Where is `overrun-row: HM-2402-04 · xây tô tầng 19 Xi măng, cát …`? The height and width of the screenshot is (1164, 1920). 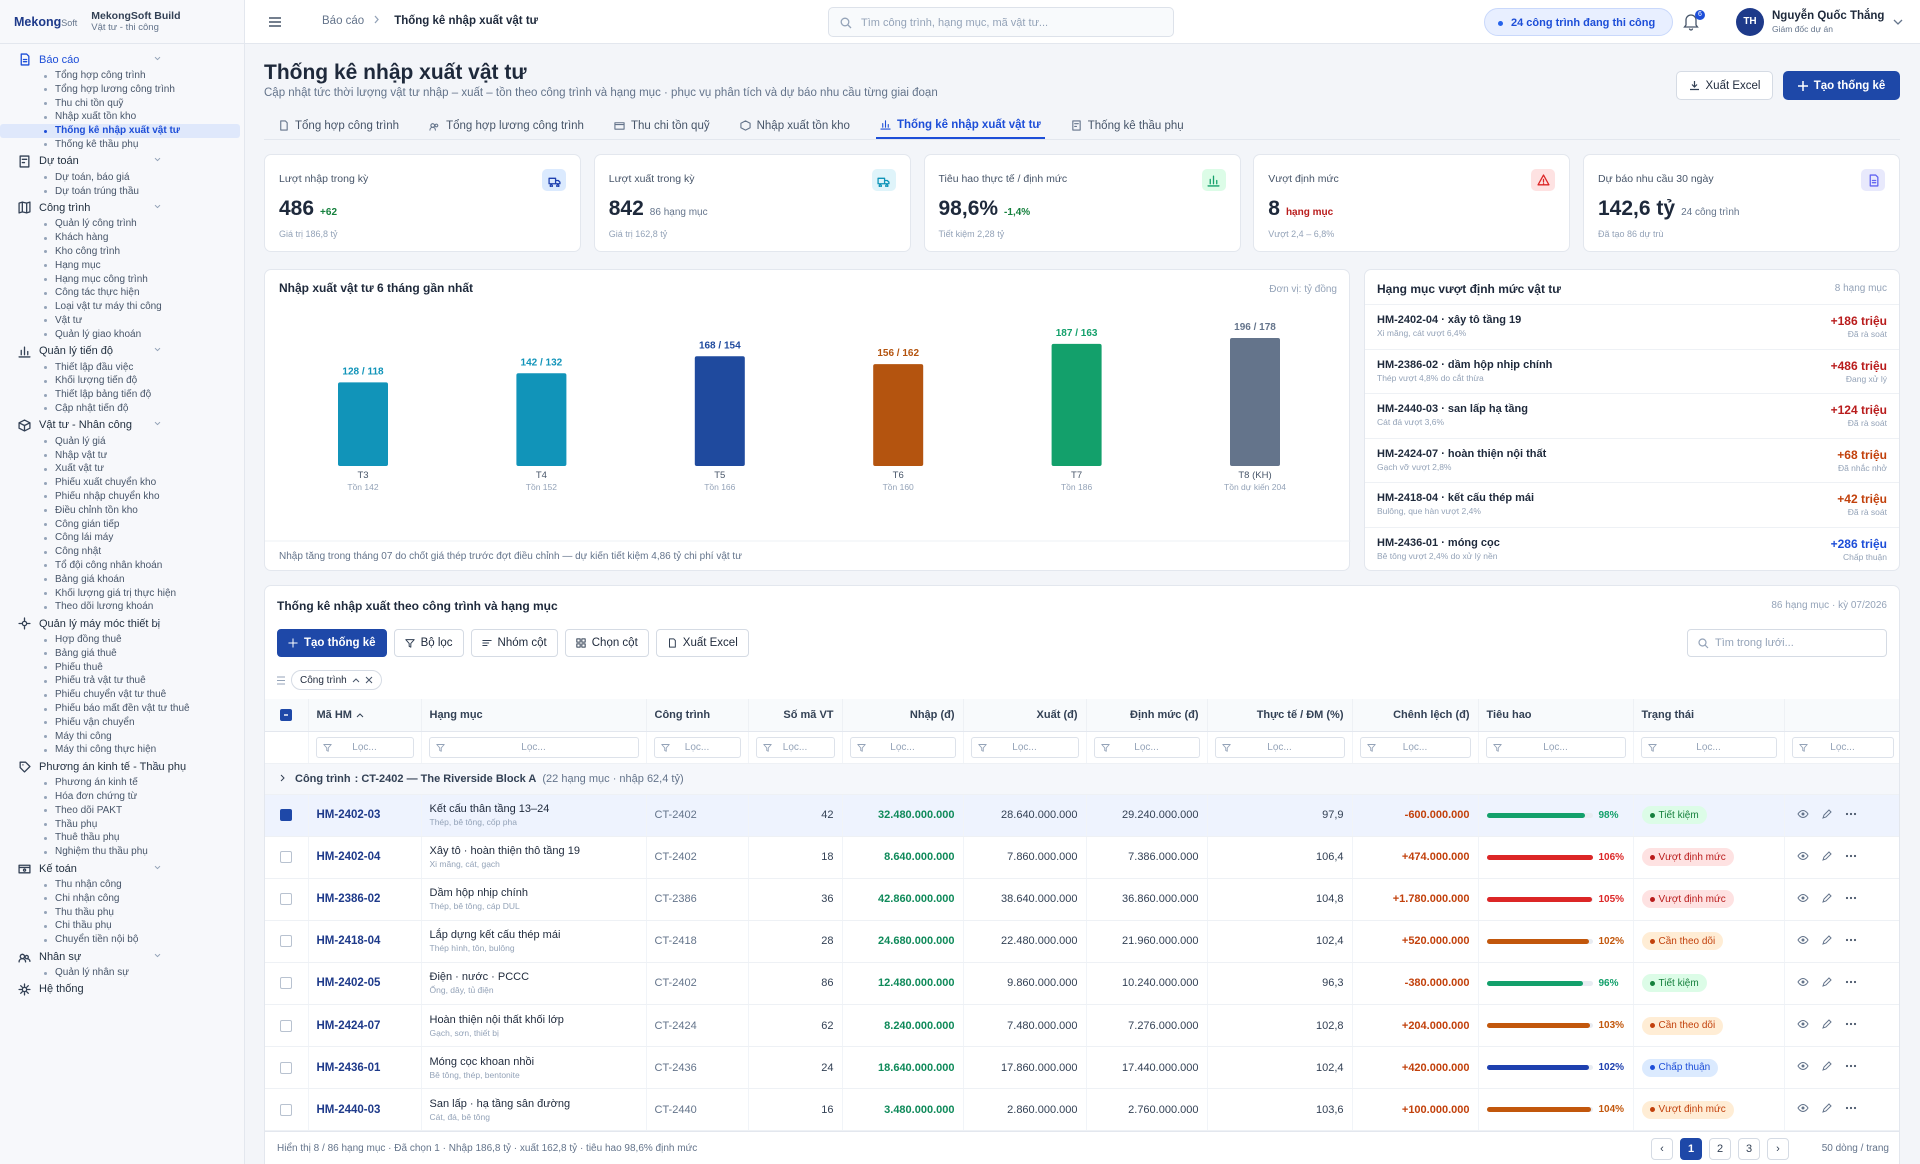
overrun-row: HM-2402-04 · xây tô tầng 19 Xi măng, cát … is located at coordinates (1632, 326).